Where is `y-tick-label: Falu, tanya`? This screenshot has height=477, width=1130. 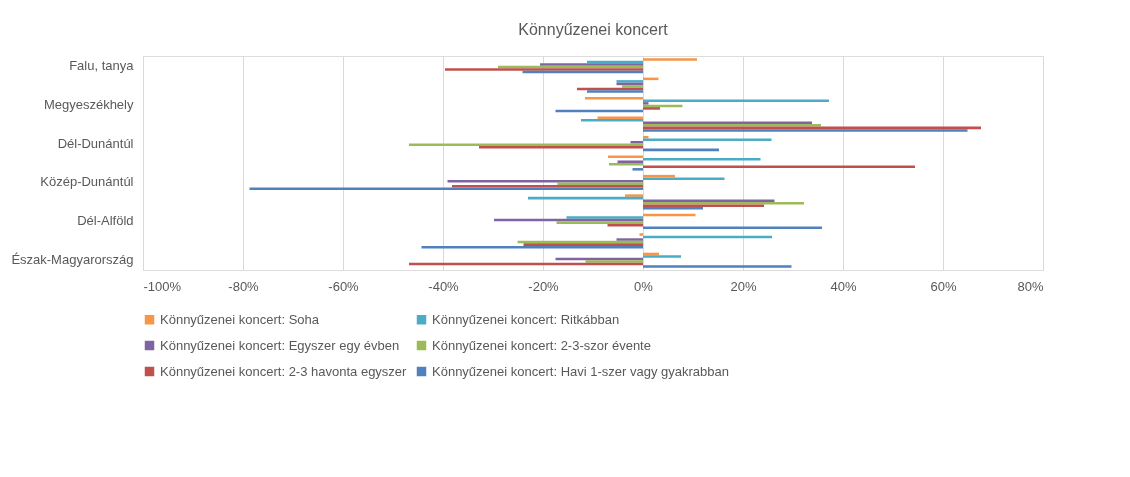 y-tick-label: Falu, tanya is located at coordinates (102, 65).